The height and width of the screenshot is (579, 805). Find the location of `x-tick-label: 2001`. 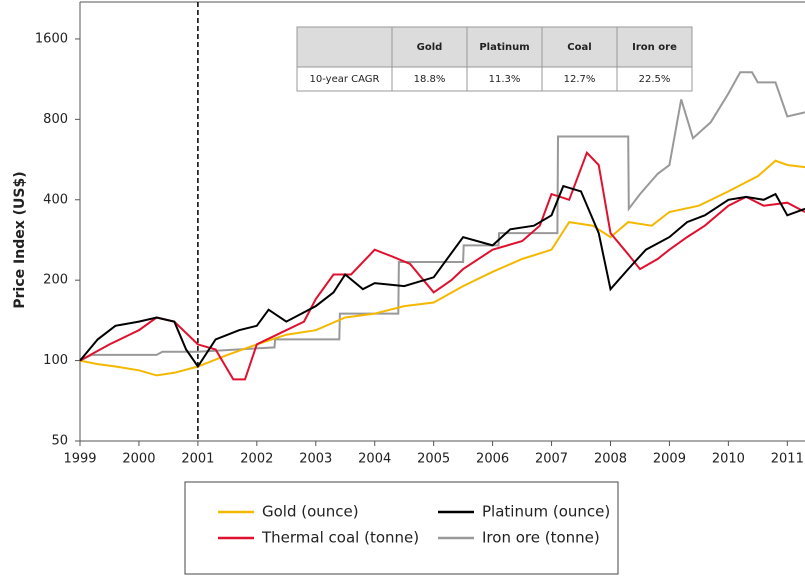

x-tick-label: 2001 is located at coordinates (197, 459).